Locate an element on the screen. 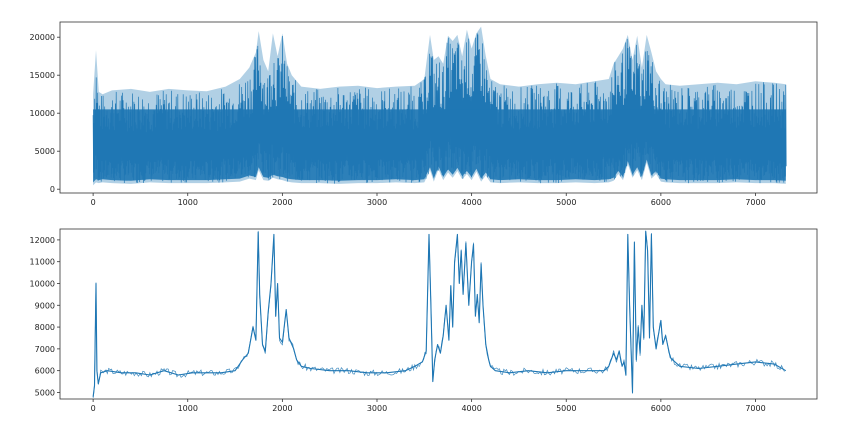 This screenshot has width=845, height=426. y-tick-label: 8000 is located at coordinates (45, 327).